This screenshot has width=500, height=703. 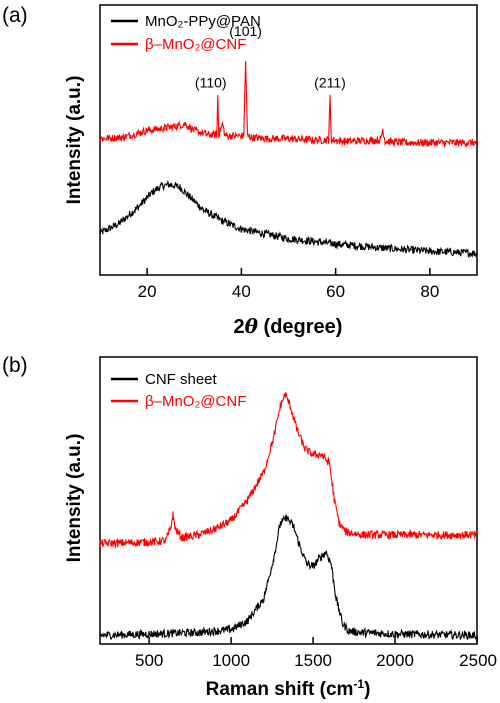 I want to click on x-tick-label: 2500, so click(x=478, y=660).